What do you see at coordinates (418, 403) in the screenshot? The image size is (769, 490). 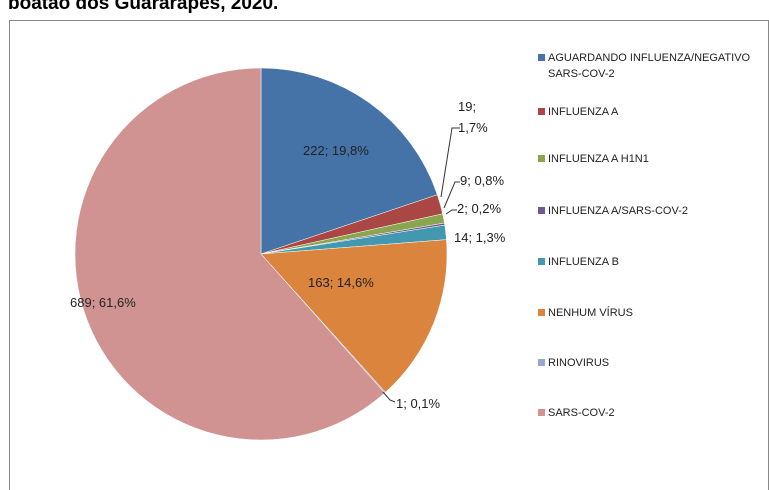 I see `data-label: 1; 0,1%` at bounding box center [418, 403].